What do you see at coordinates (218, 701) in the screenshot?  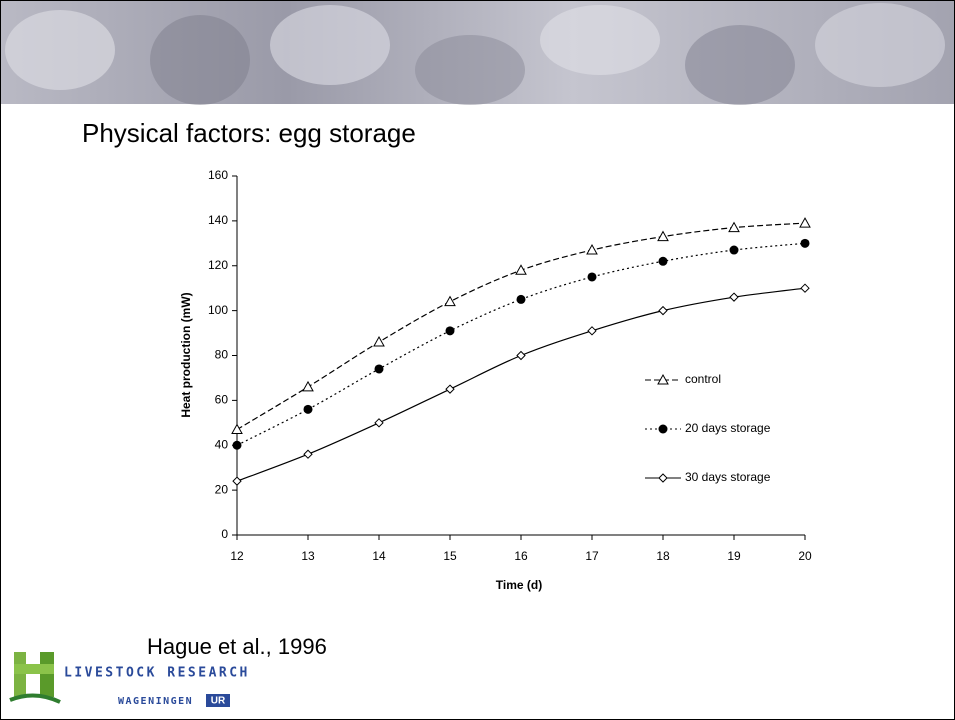 I see `logo-badge: UR` at bounding box center [218, 701].